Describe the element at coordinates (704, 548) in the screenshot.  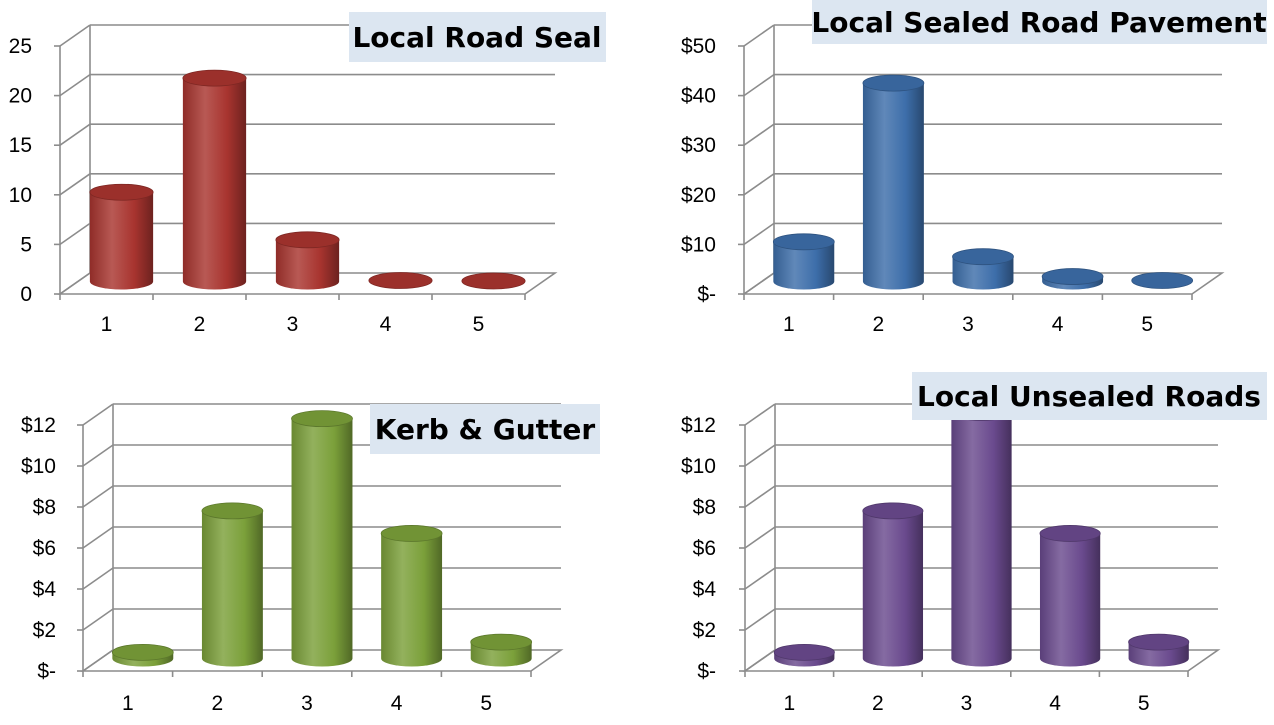
I see `y-tick-label: $6` at that location.